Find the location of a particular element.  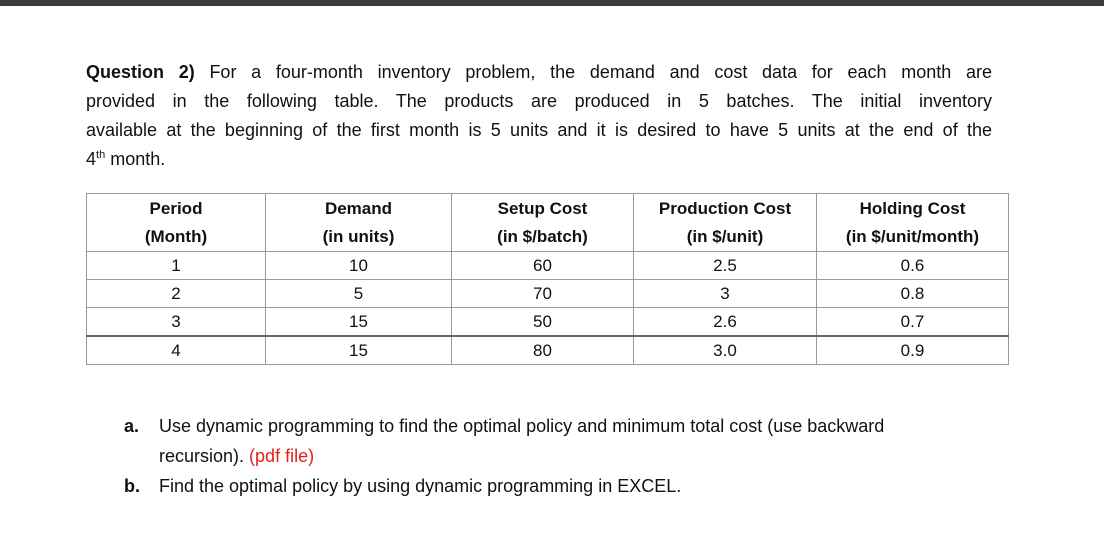

header-cell: Period (Month) is located at coordinates (176, 222).